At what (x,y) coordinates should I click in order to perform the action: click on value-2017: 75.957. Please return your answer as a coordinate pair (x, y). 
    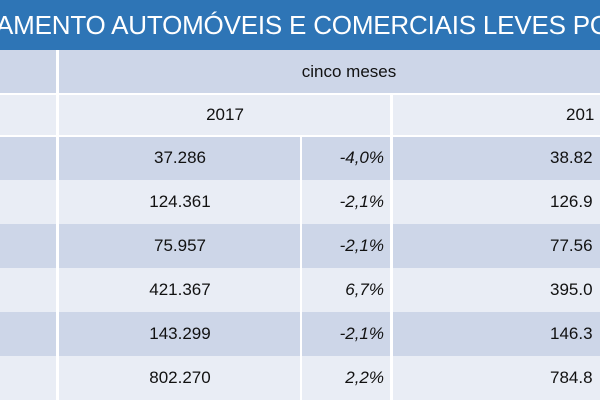
    Looking at the image, I should click on (180, 245).